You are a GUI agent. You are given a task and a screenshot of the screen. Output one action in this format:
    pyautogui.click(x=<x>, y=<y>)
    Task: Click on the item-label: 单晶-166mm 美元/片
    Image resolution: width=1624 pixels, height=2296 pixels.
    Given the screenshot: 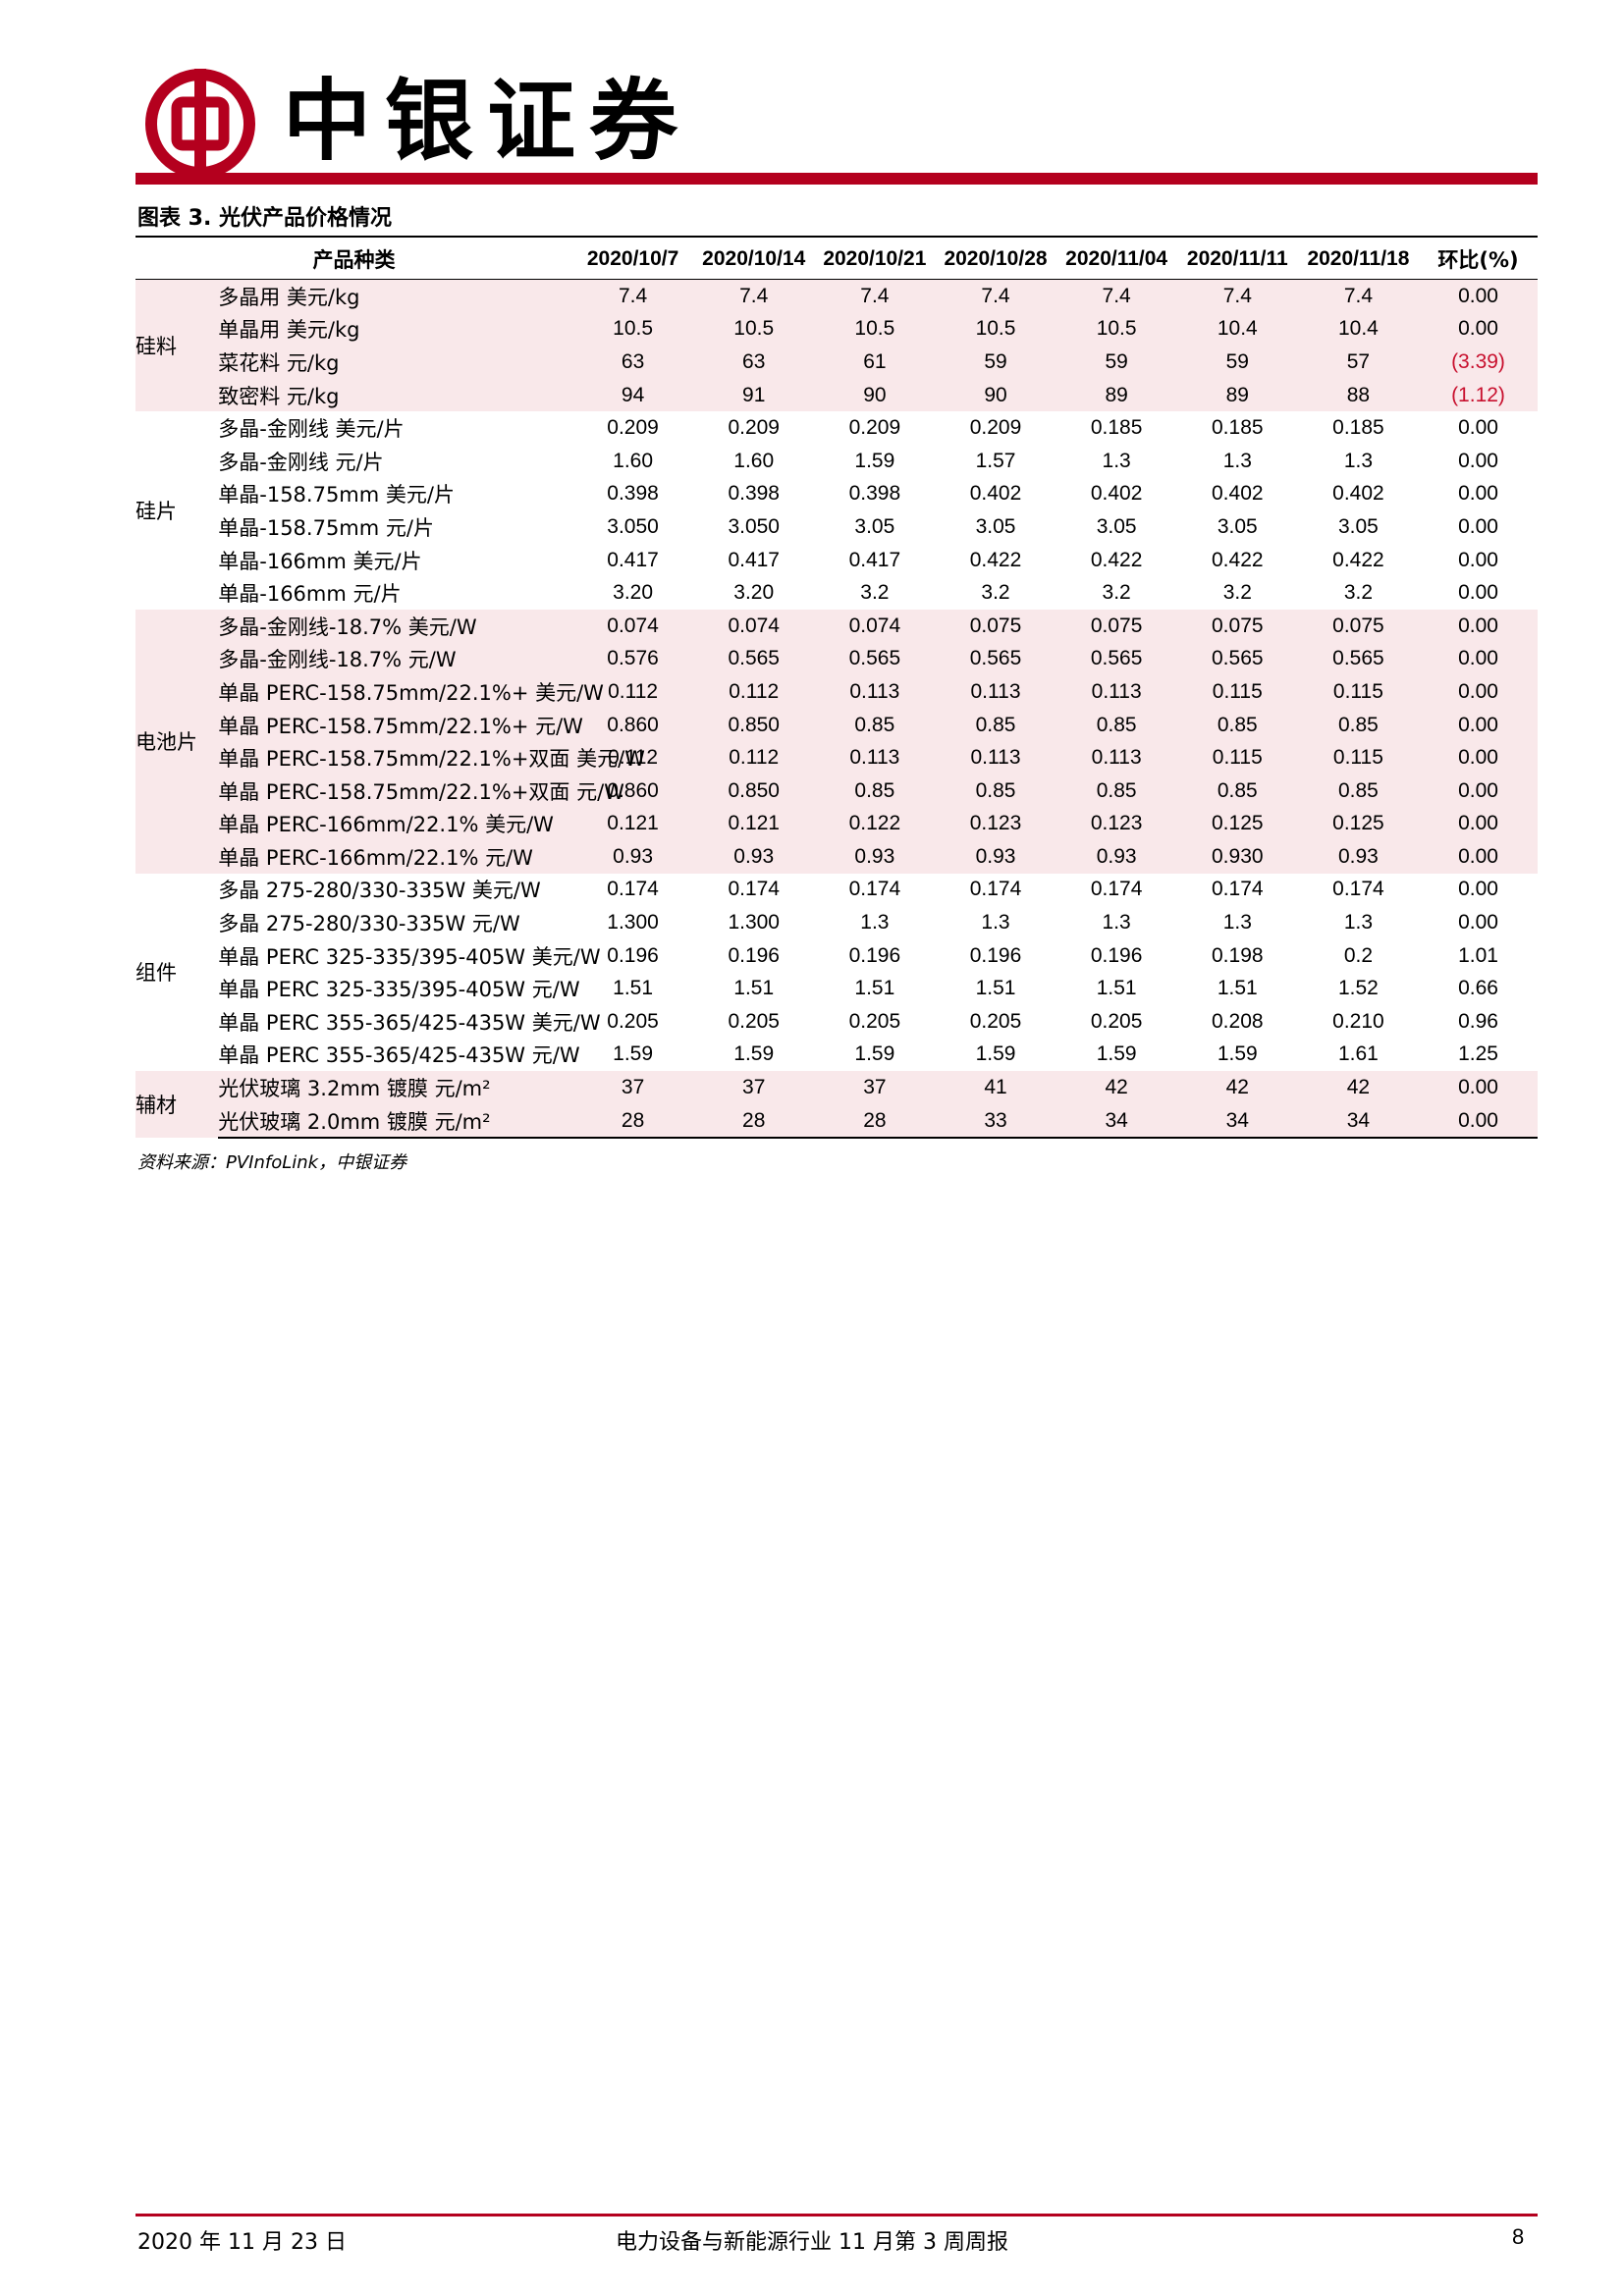 What is the action you would take?
    pyautogui.click(x=320, y=561)
    